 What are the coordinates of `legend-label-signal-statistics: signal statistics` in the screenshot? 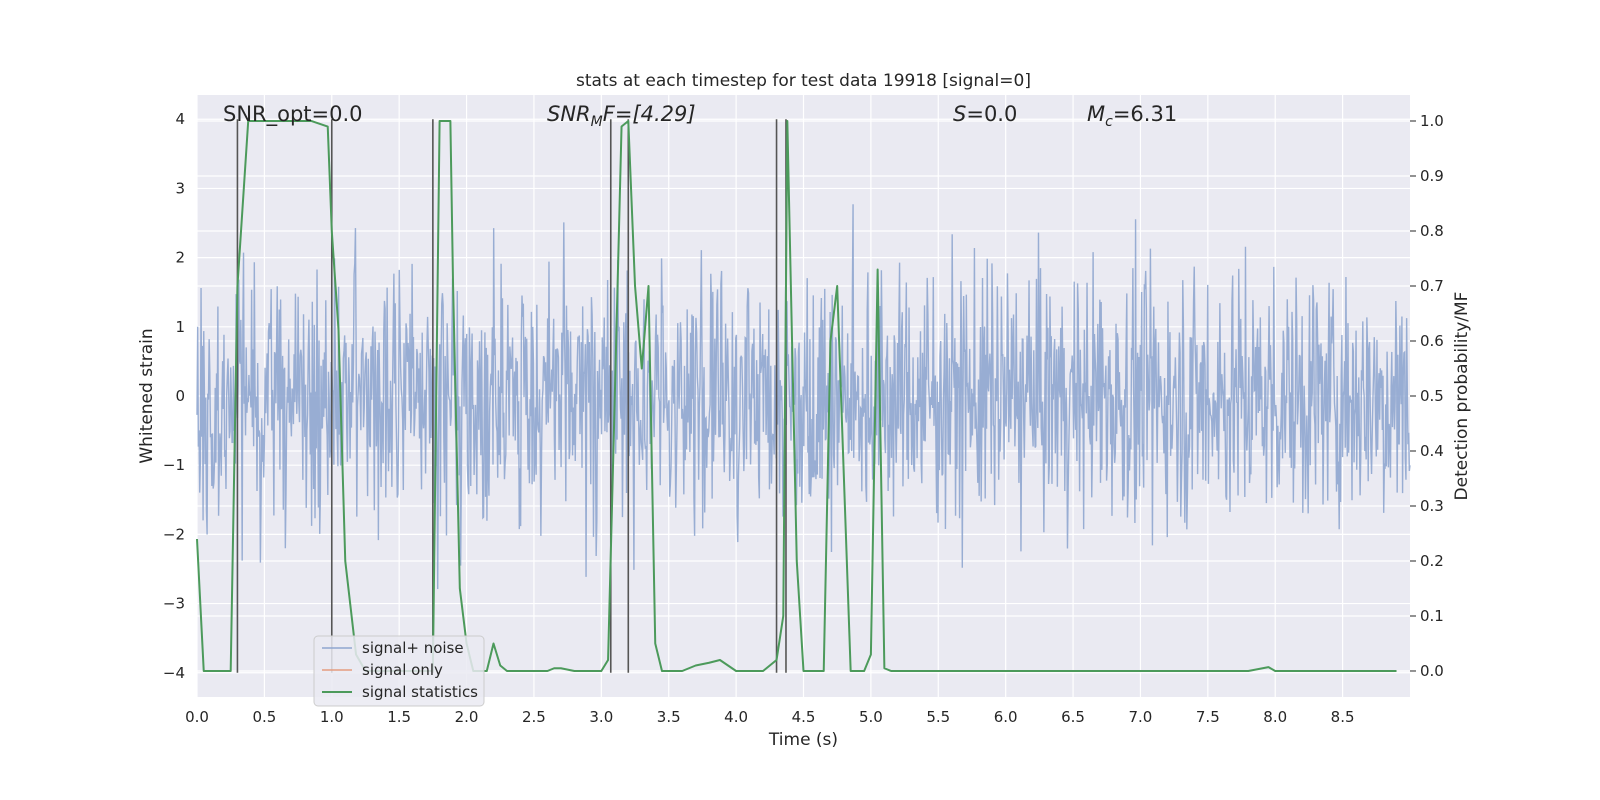 It's located at (420, 692).